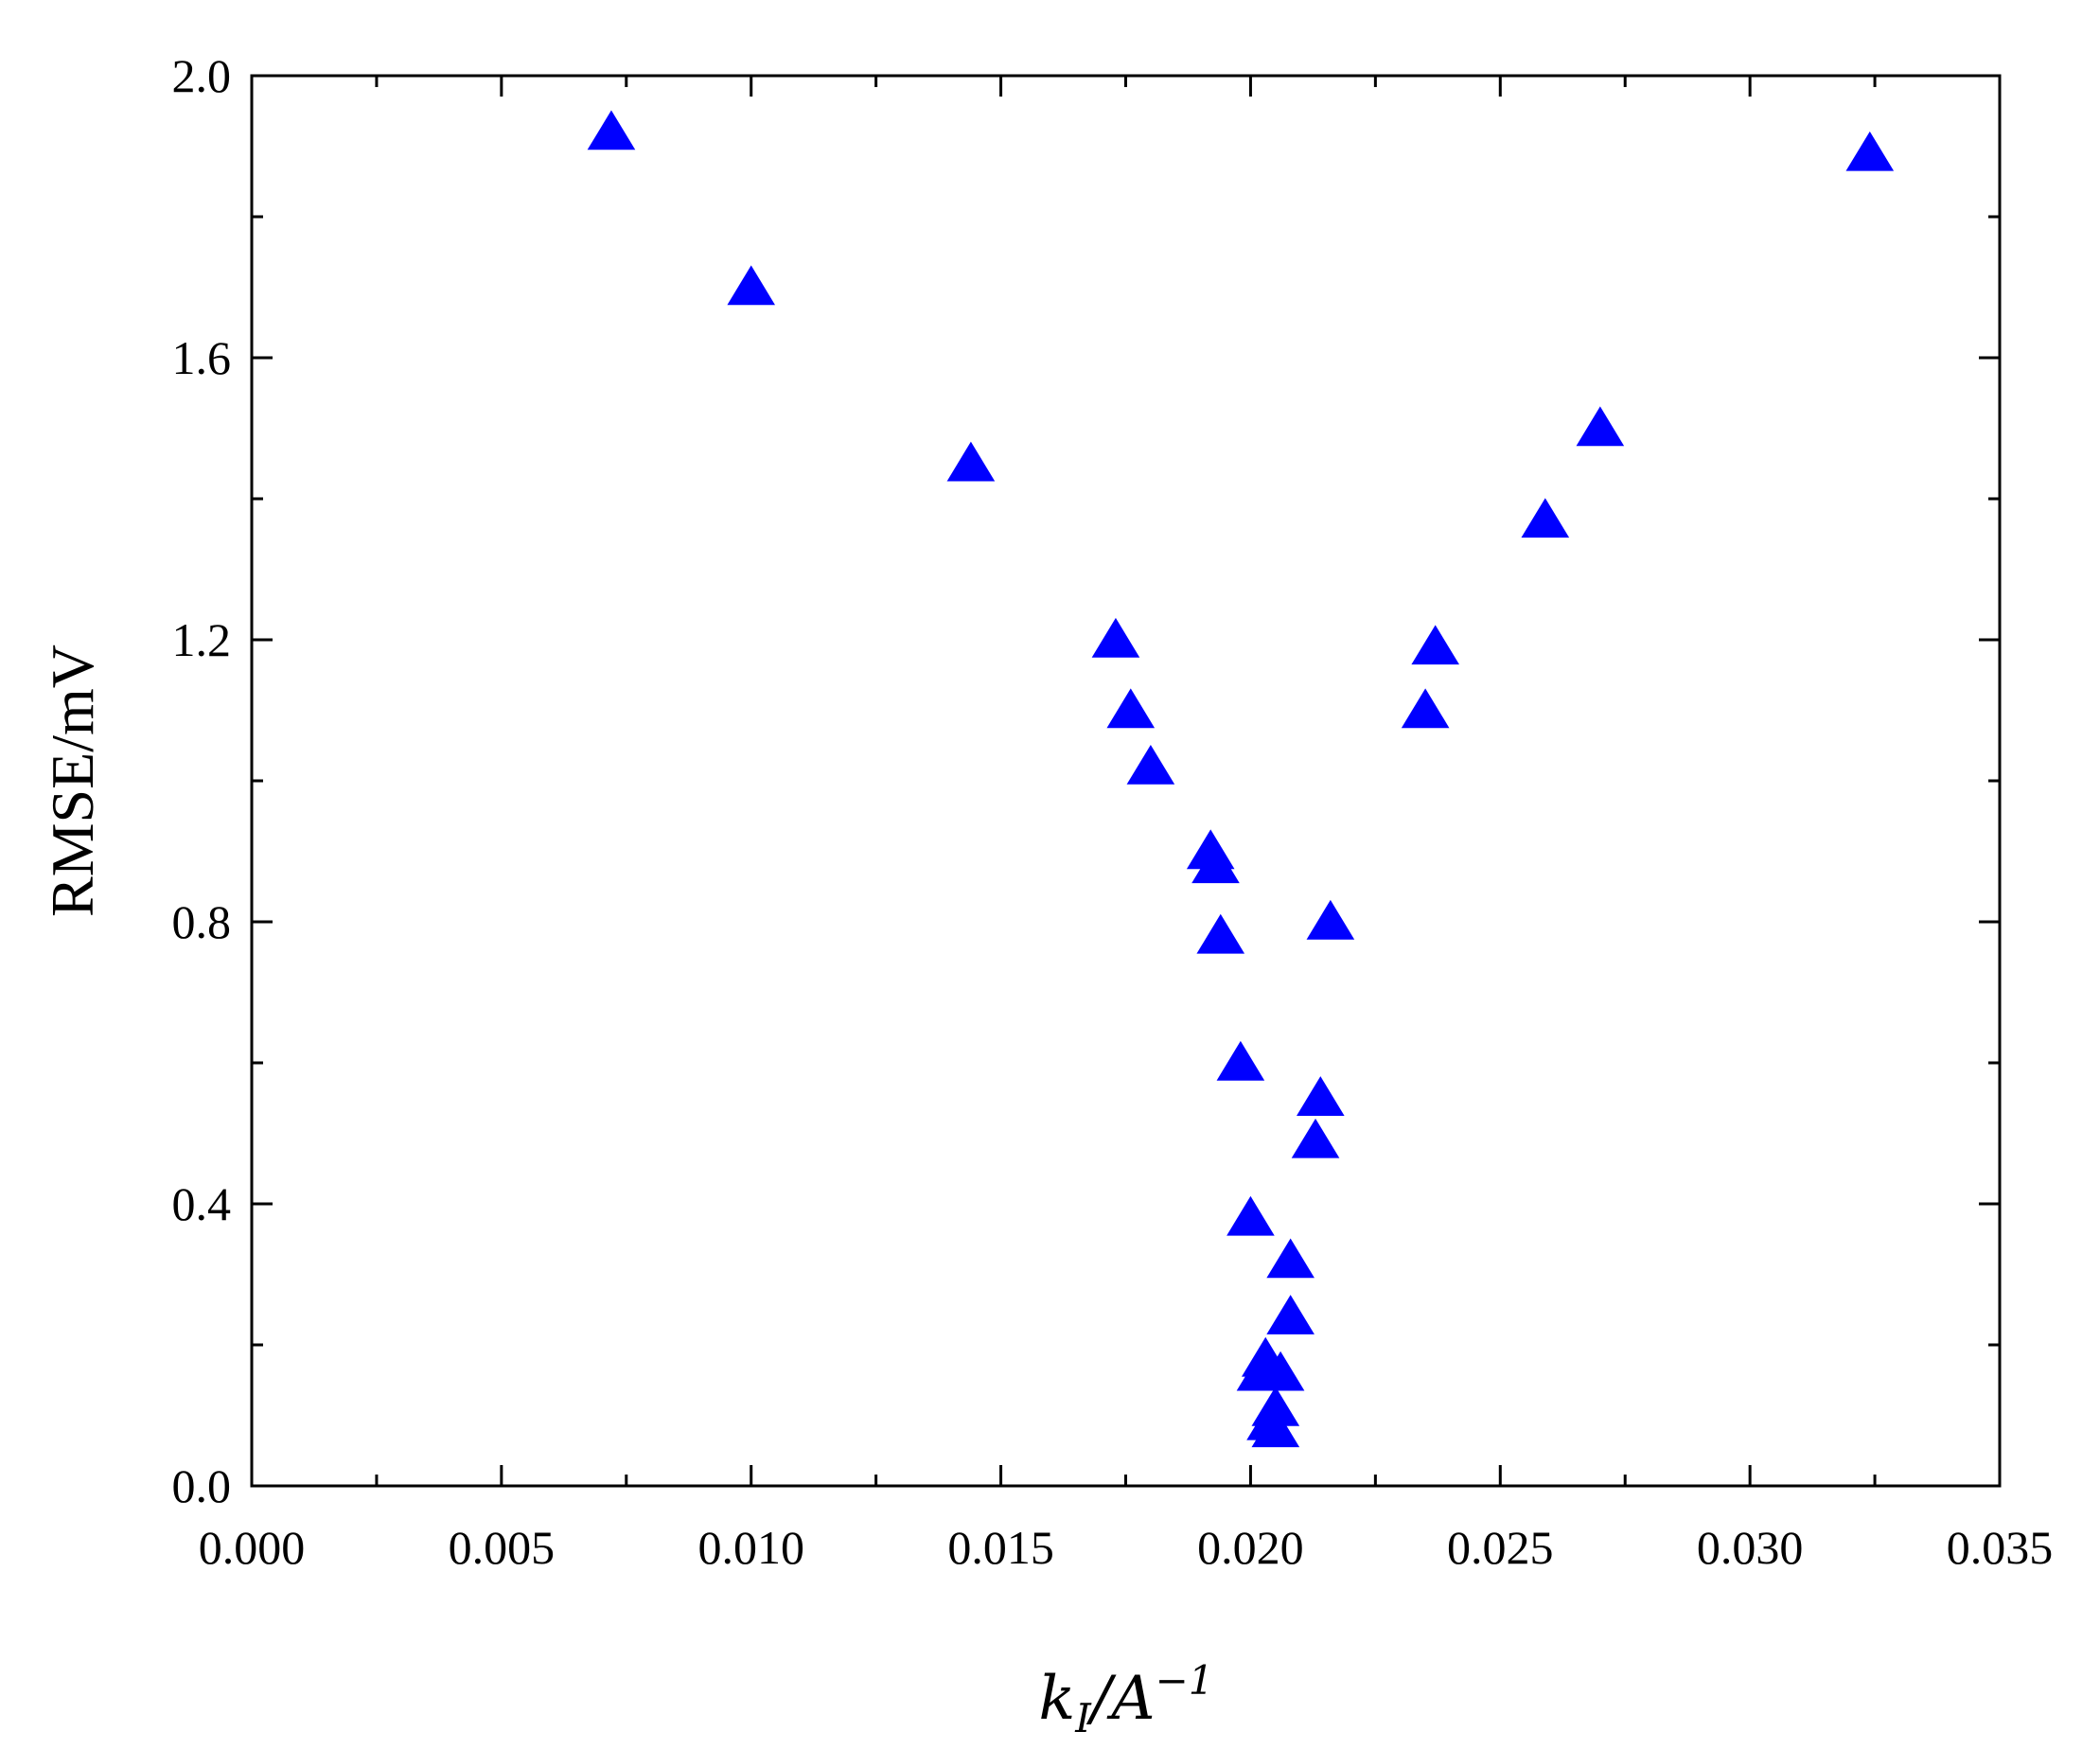 This screenshot has width=2100, height=1749. What do you see at coordinates (72, 781) in the screenshot?
I see `y-axis-title: RMSE/mV` at bounding box center [72, 781].